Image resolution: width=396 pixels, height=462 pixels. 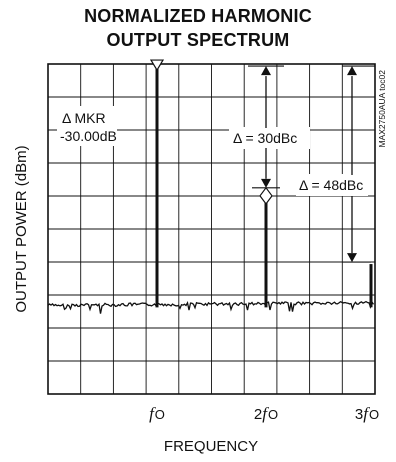 I want to click on delta-30-label-box, so click(x=269, y=138).